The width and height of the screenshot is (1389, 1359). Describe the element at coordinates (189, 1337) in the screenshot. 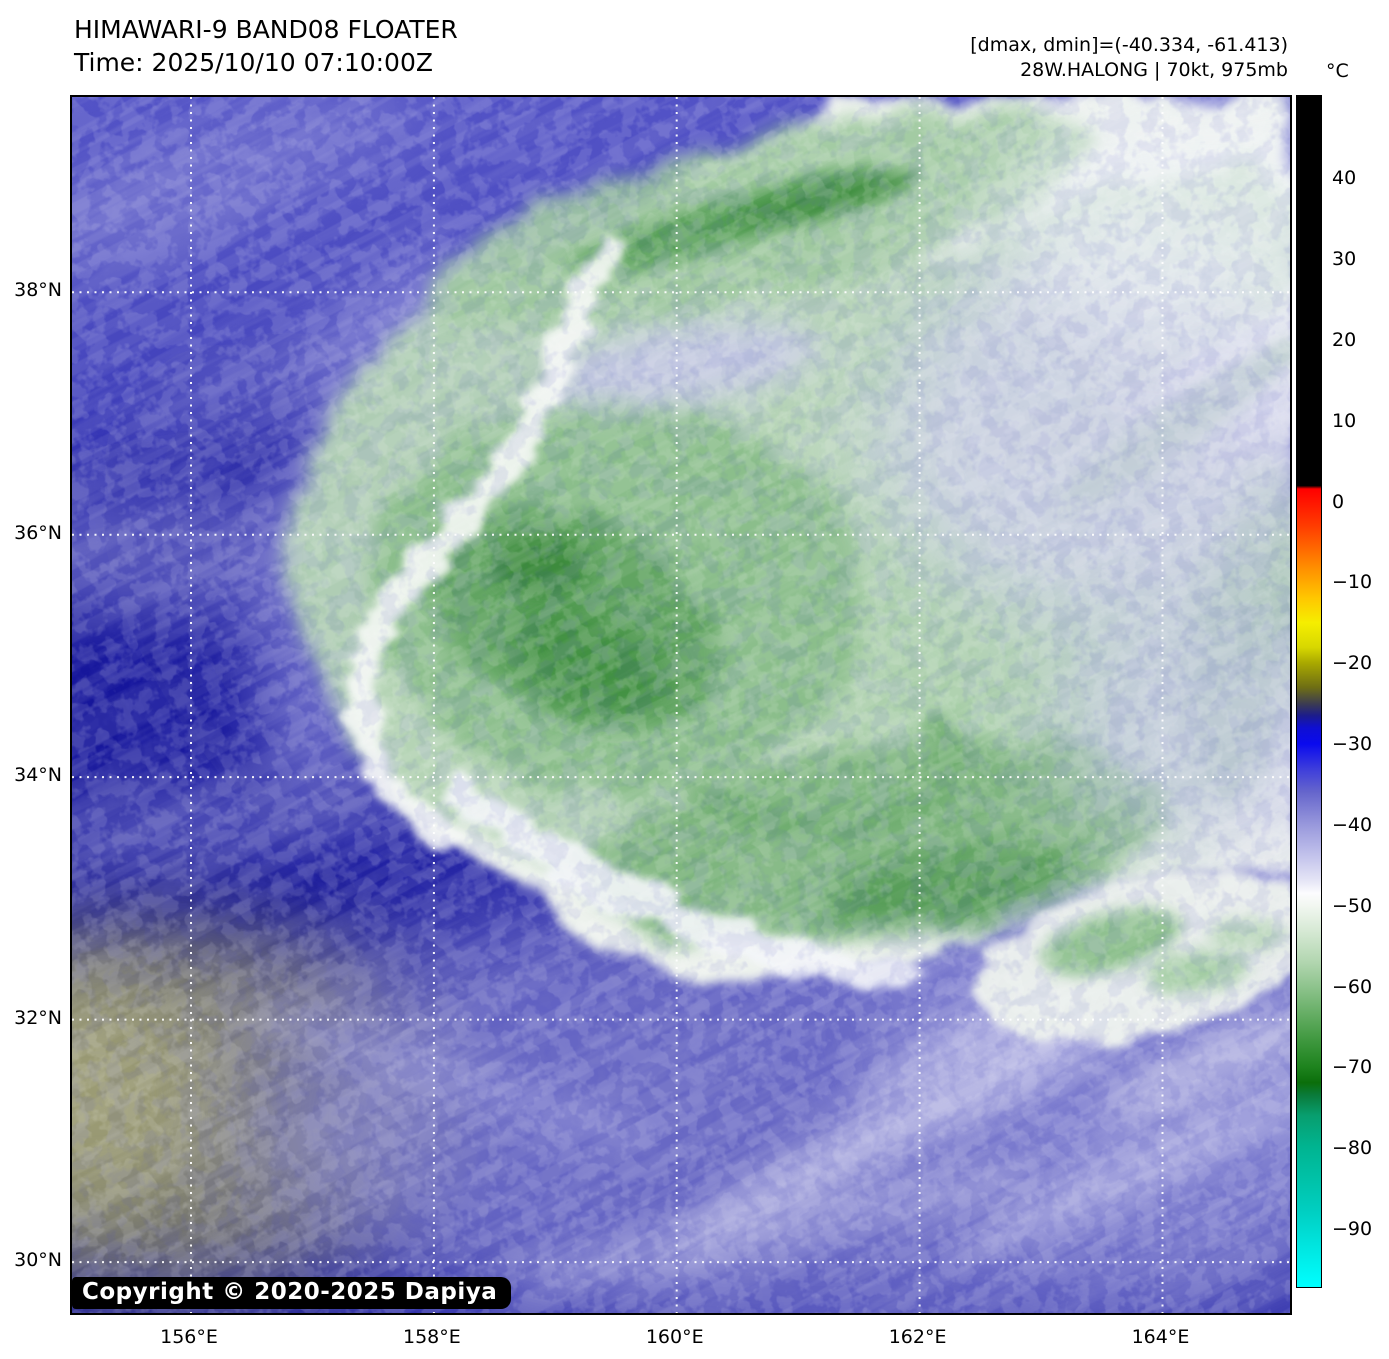

I see `x-tick-label: 156°E` at that location.